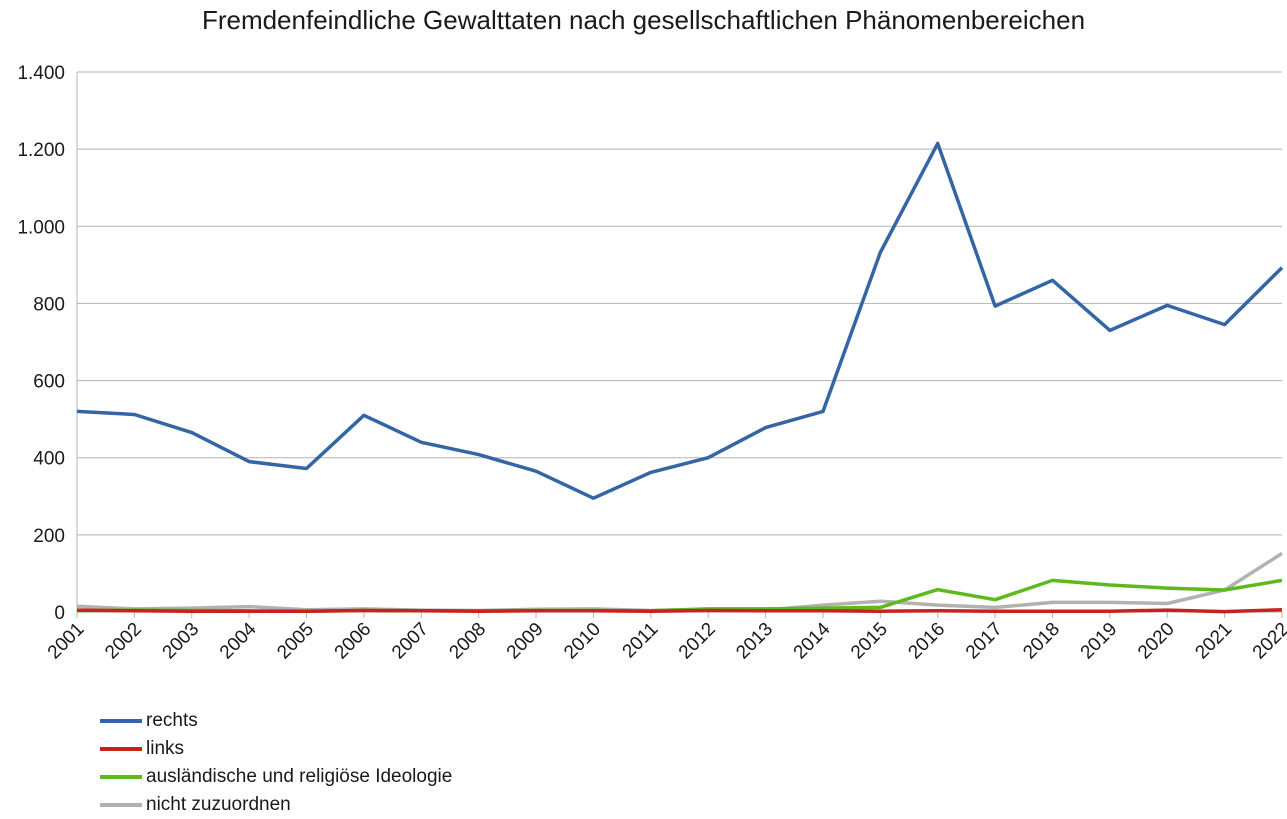 Image resolution: width=1287 pixels, height=819 pixels. I want to click on x-tick-label: 2005, so click(295, 641).